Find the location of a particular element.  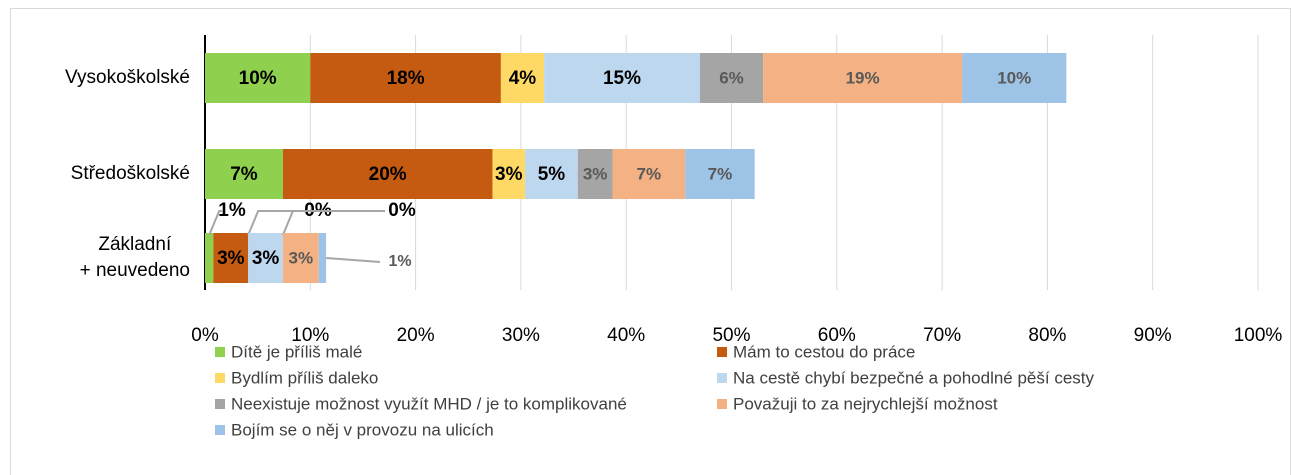

data-label: 0% is located at coordinates (402, 210).